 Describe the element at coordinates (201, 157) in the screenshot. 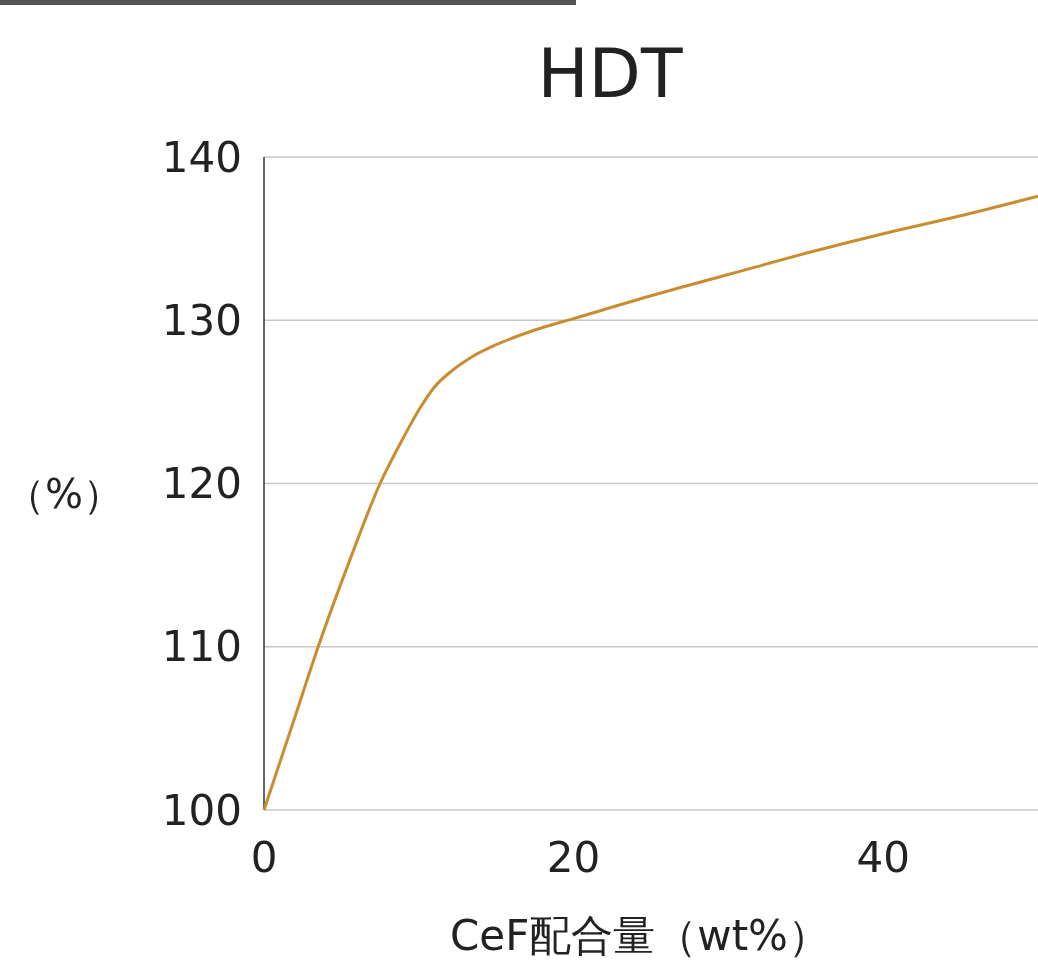

I see `y-tick-label: 140` at that location.